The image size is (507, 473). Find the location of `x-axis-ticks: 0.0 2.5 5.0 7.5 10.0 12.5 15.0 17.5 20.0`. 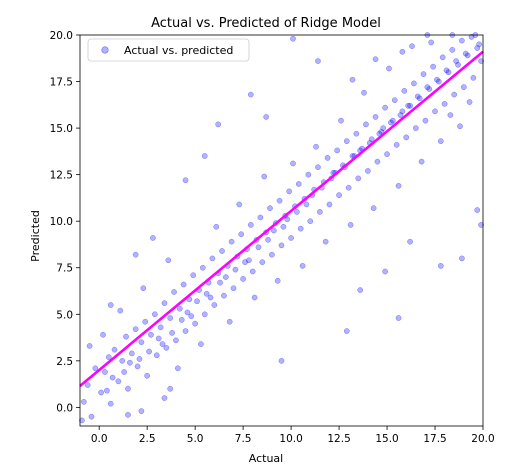

x-axis-ticks: 0.0 2.5 5.0 7.5 10.0 12.5 15.0 17.5 20.0 is located at coordinates (293, 435).